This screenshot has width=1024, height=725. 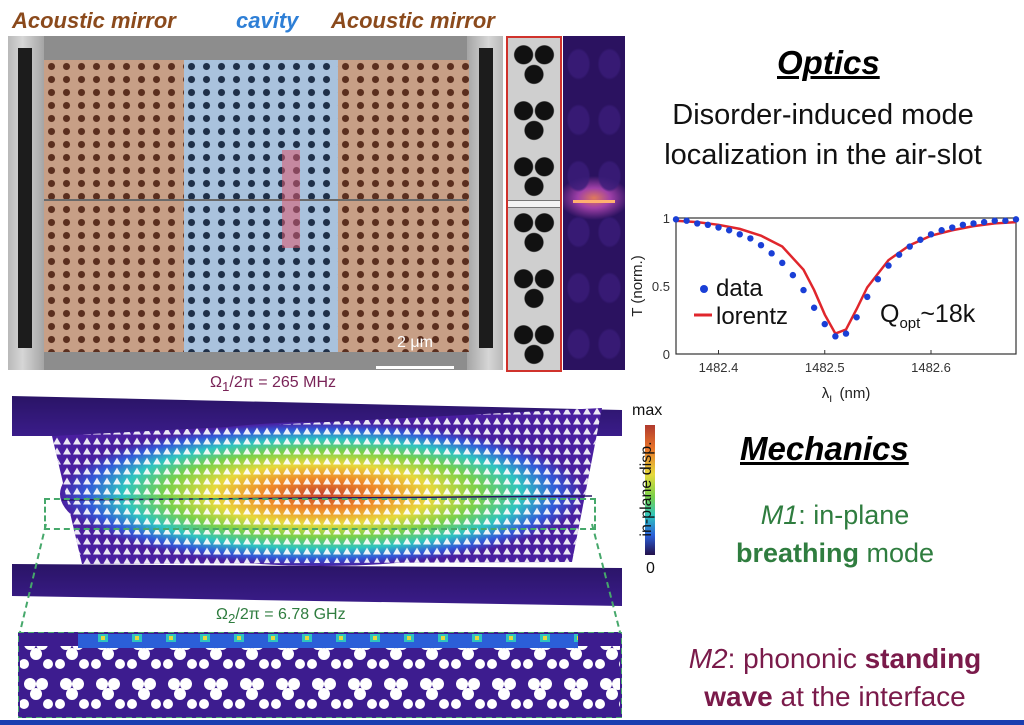 What do you see at coordinates (403, 206) in the screenshot?
I see `acoustic-mirror-region-right` at bounding box center [403, 206].